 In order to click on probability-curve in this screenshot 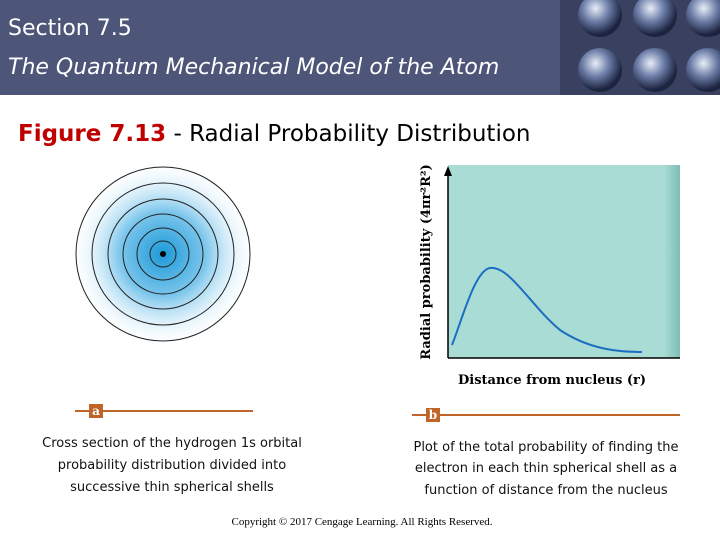, I will do `click(547, 309)`.